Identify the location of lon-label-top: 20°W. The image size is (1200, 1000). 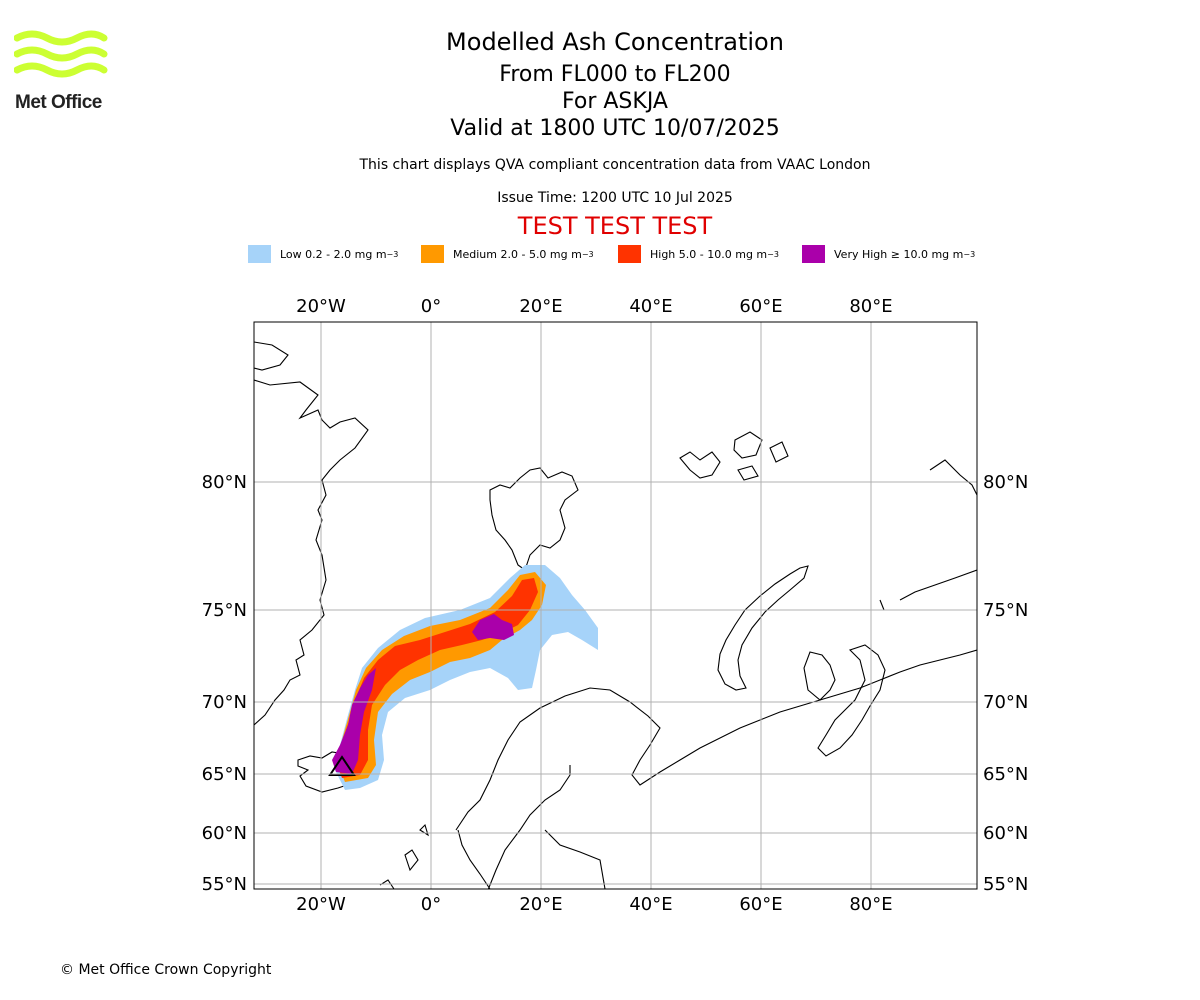
(321, 306).